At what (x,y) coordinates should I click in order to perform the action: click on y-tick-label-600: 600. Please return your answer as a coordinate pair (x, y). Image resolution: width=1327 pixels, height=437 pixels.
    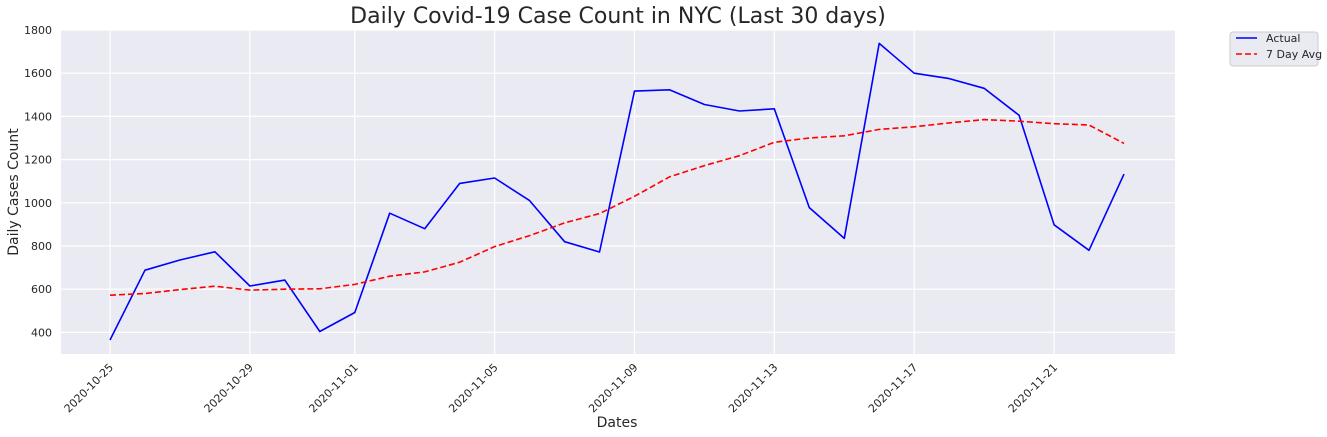
    Looking at the image, I should click on (41, 289).